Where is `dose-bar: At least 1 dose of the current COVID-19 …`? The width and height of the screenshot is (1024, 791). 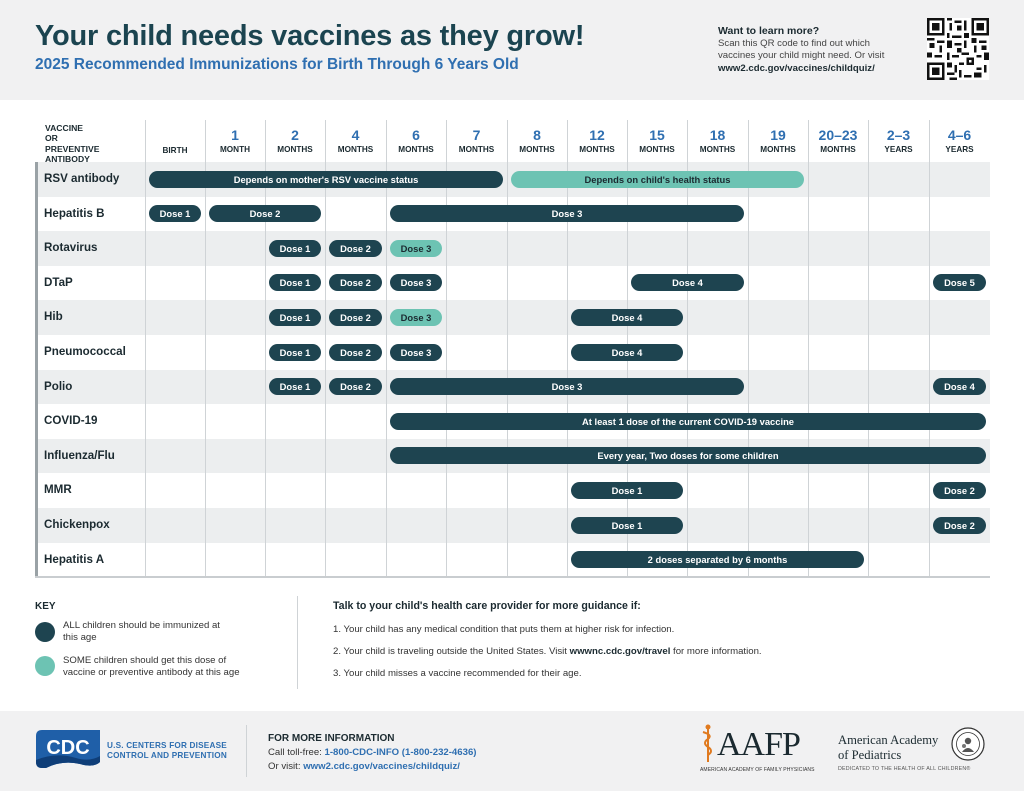
dose-bar: At least 1 dose of the current COVID-19 … is located at coordinates (688, 421).